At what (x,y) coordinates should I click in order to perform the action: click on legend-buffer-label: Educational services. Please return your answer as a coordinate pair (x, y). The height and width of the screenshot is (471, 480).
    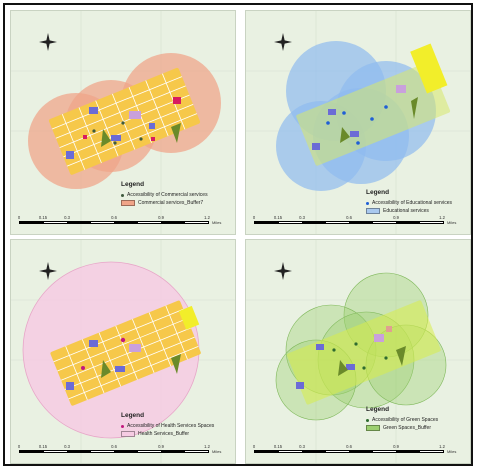
    Looking at the image, I should click on (406, 211).